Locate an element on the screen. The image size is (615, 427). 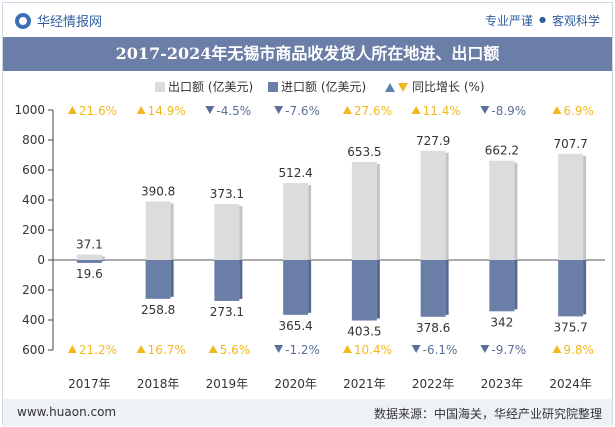
import-value-label: 375.7 is located at coordinates (570, 327).